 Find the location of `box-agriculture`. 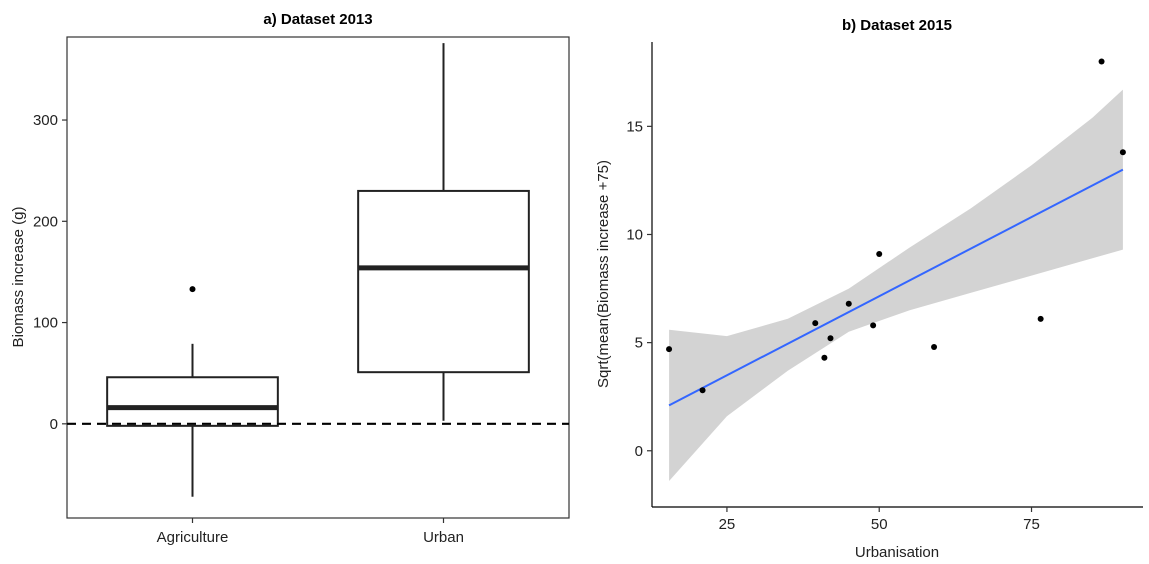

box-agriculture is located at coordinates (192, 391).